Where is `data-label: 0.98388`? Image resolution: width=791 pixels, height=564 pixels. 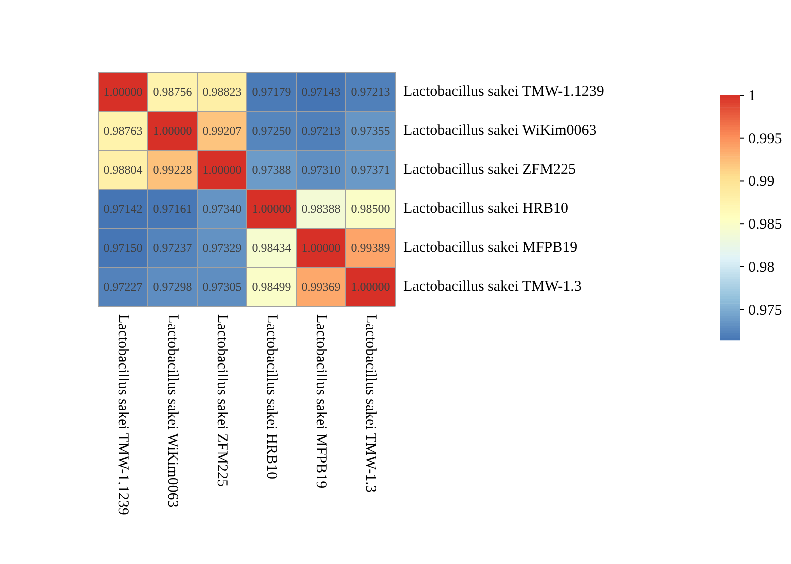
data-label: 0.98388 is located at coordinates (321, 209).